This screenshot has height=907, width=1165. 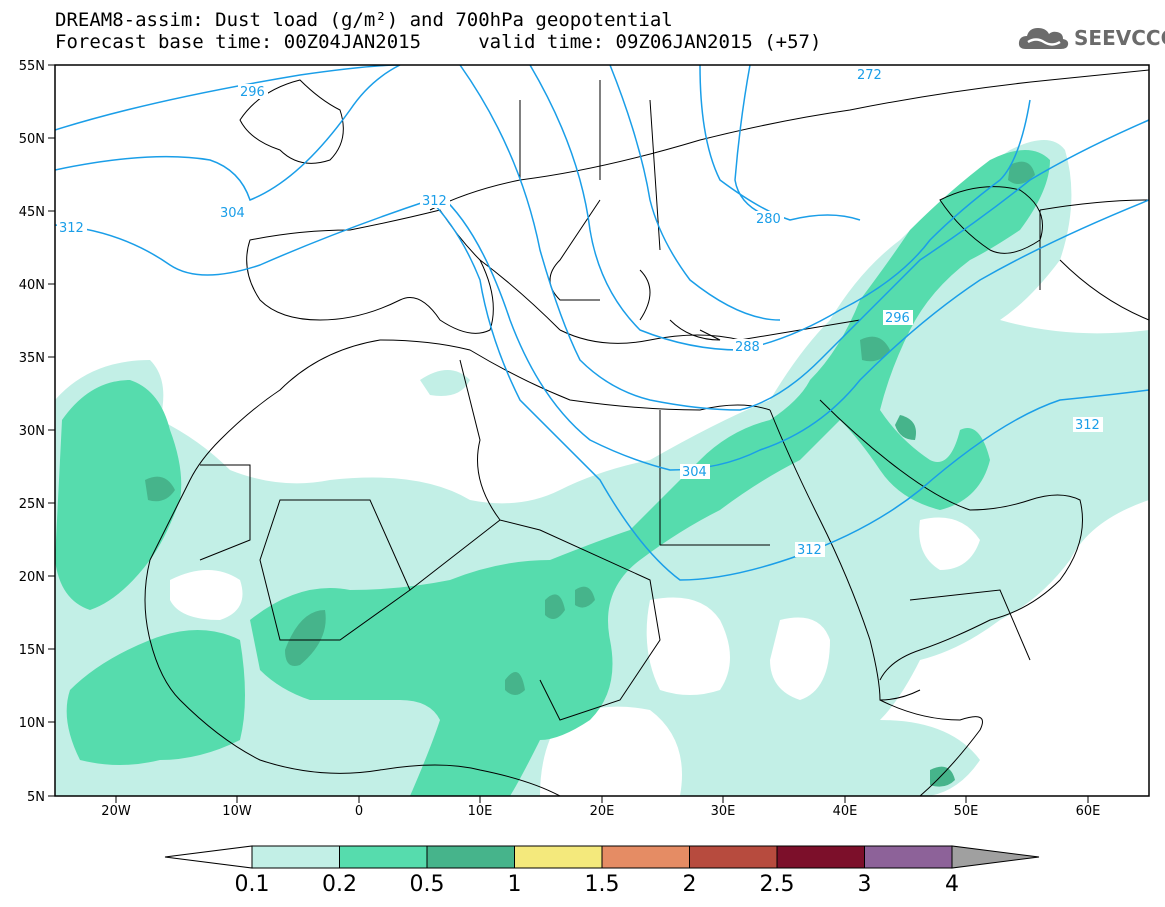 I want to click on colorbar-label: 0.5, so click(x=427, y=884).